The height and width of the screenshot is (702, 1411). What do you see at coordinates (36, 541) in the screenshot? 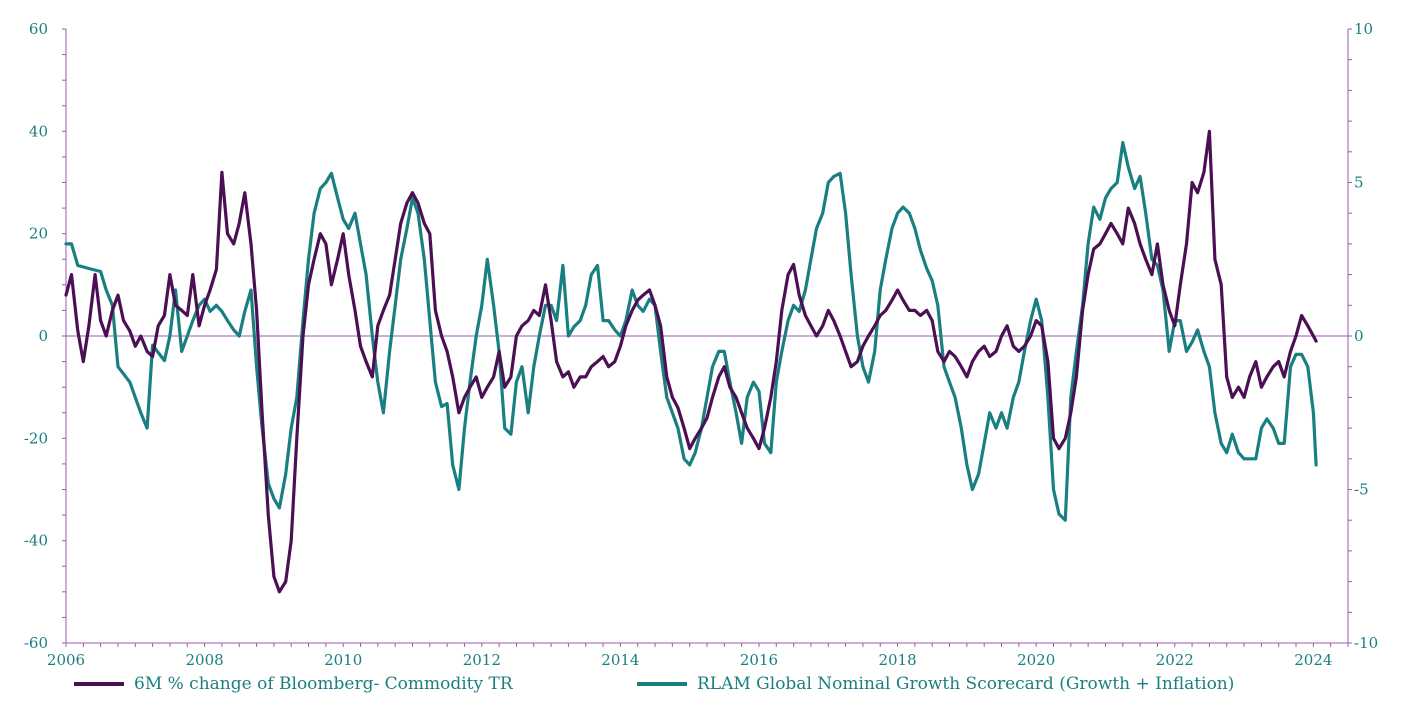
I see `y-left-tick-label: -40` at bounding box center [36, 541].